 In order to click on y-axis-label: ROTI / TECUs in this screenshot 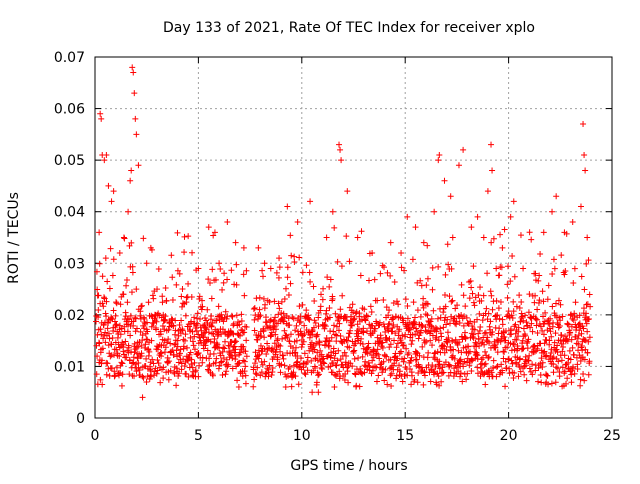, I will do `click(14, 238)`.